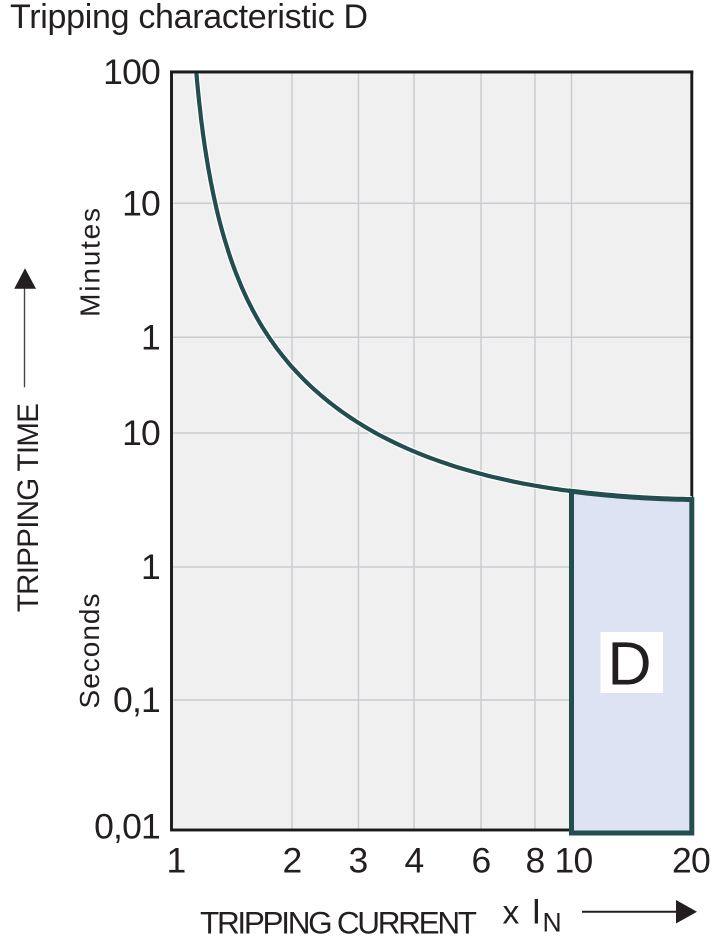  What do you see at coordinates (481, 860) in the screenshot?
I see `svg-text: 6` at bounding box center [481, 860].